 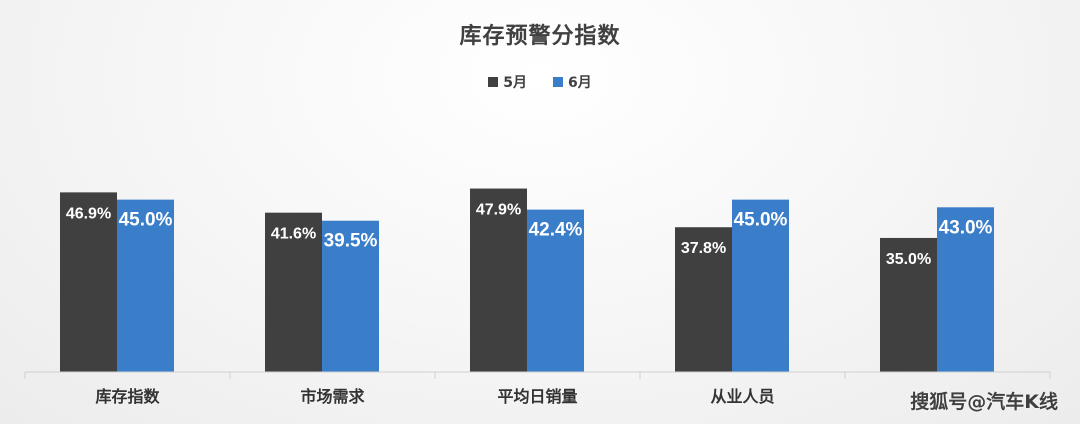 I want to click on x-tick-label-3: 平均日销量, so click(x=537, y=396).